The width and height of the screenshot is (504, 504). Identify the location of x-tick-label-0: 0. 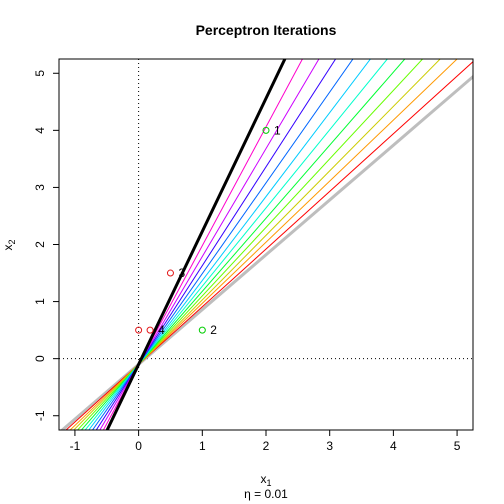
(138, 446).